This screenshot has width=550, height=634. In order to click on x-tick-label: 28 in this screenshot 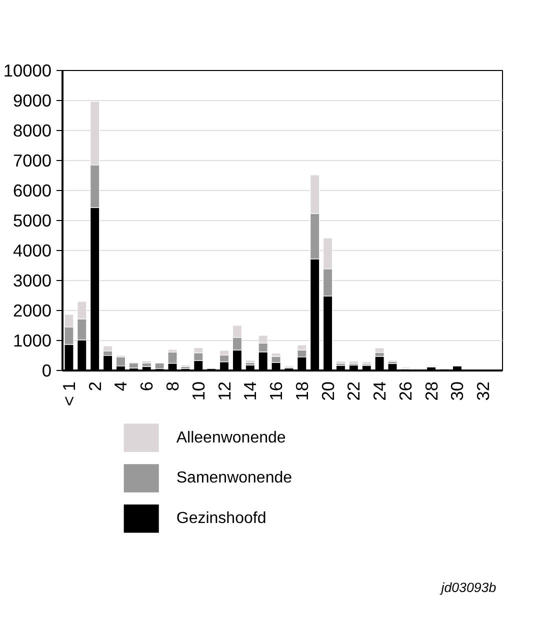, I will do `click(431, 391)`.